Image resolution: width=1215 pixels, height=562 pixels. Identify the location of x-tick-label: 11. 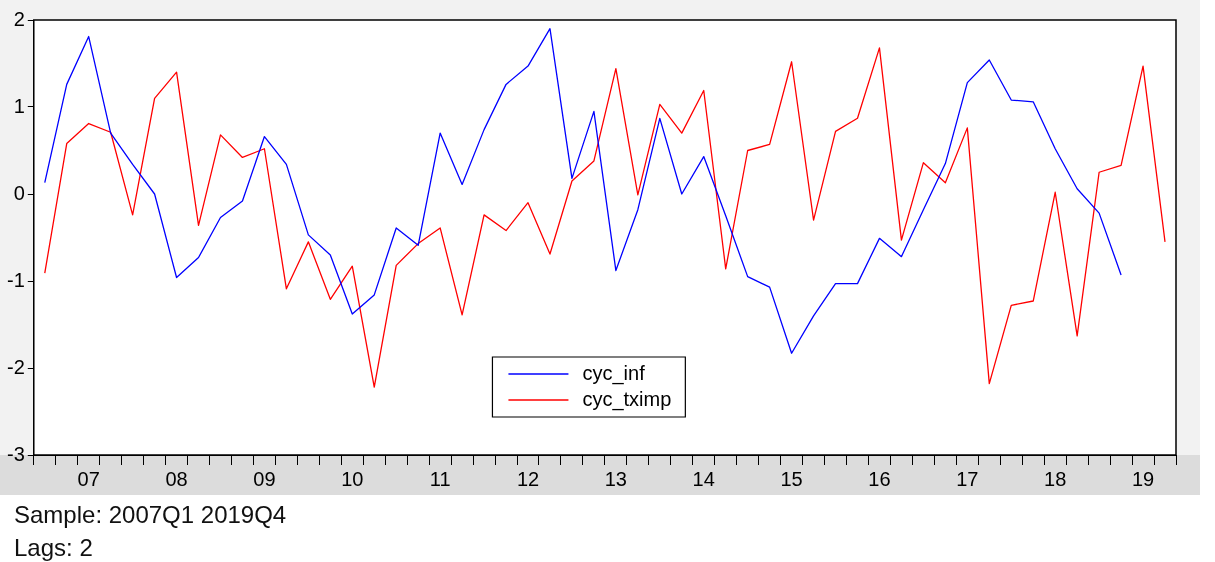
(440, 478).